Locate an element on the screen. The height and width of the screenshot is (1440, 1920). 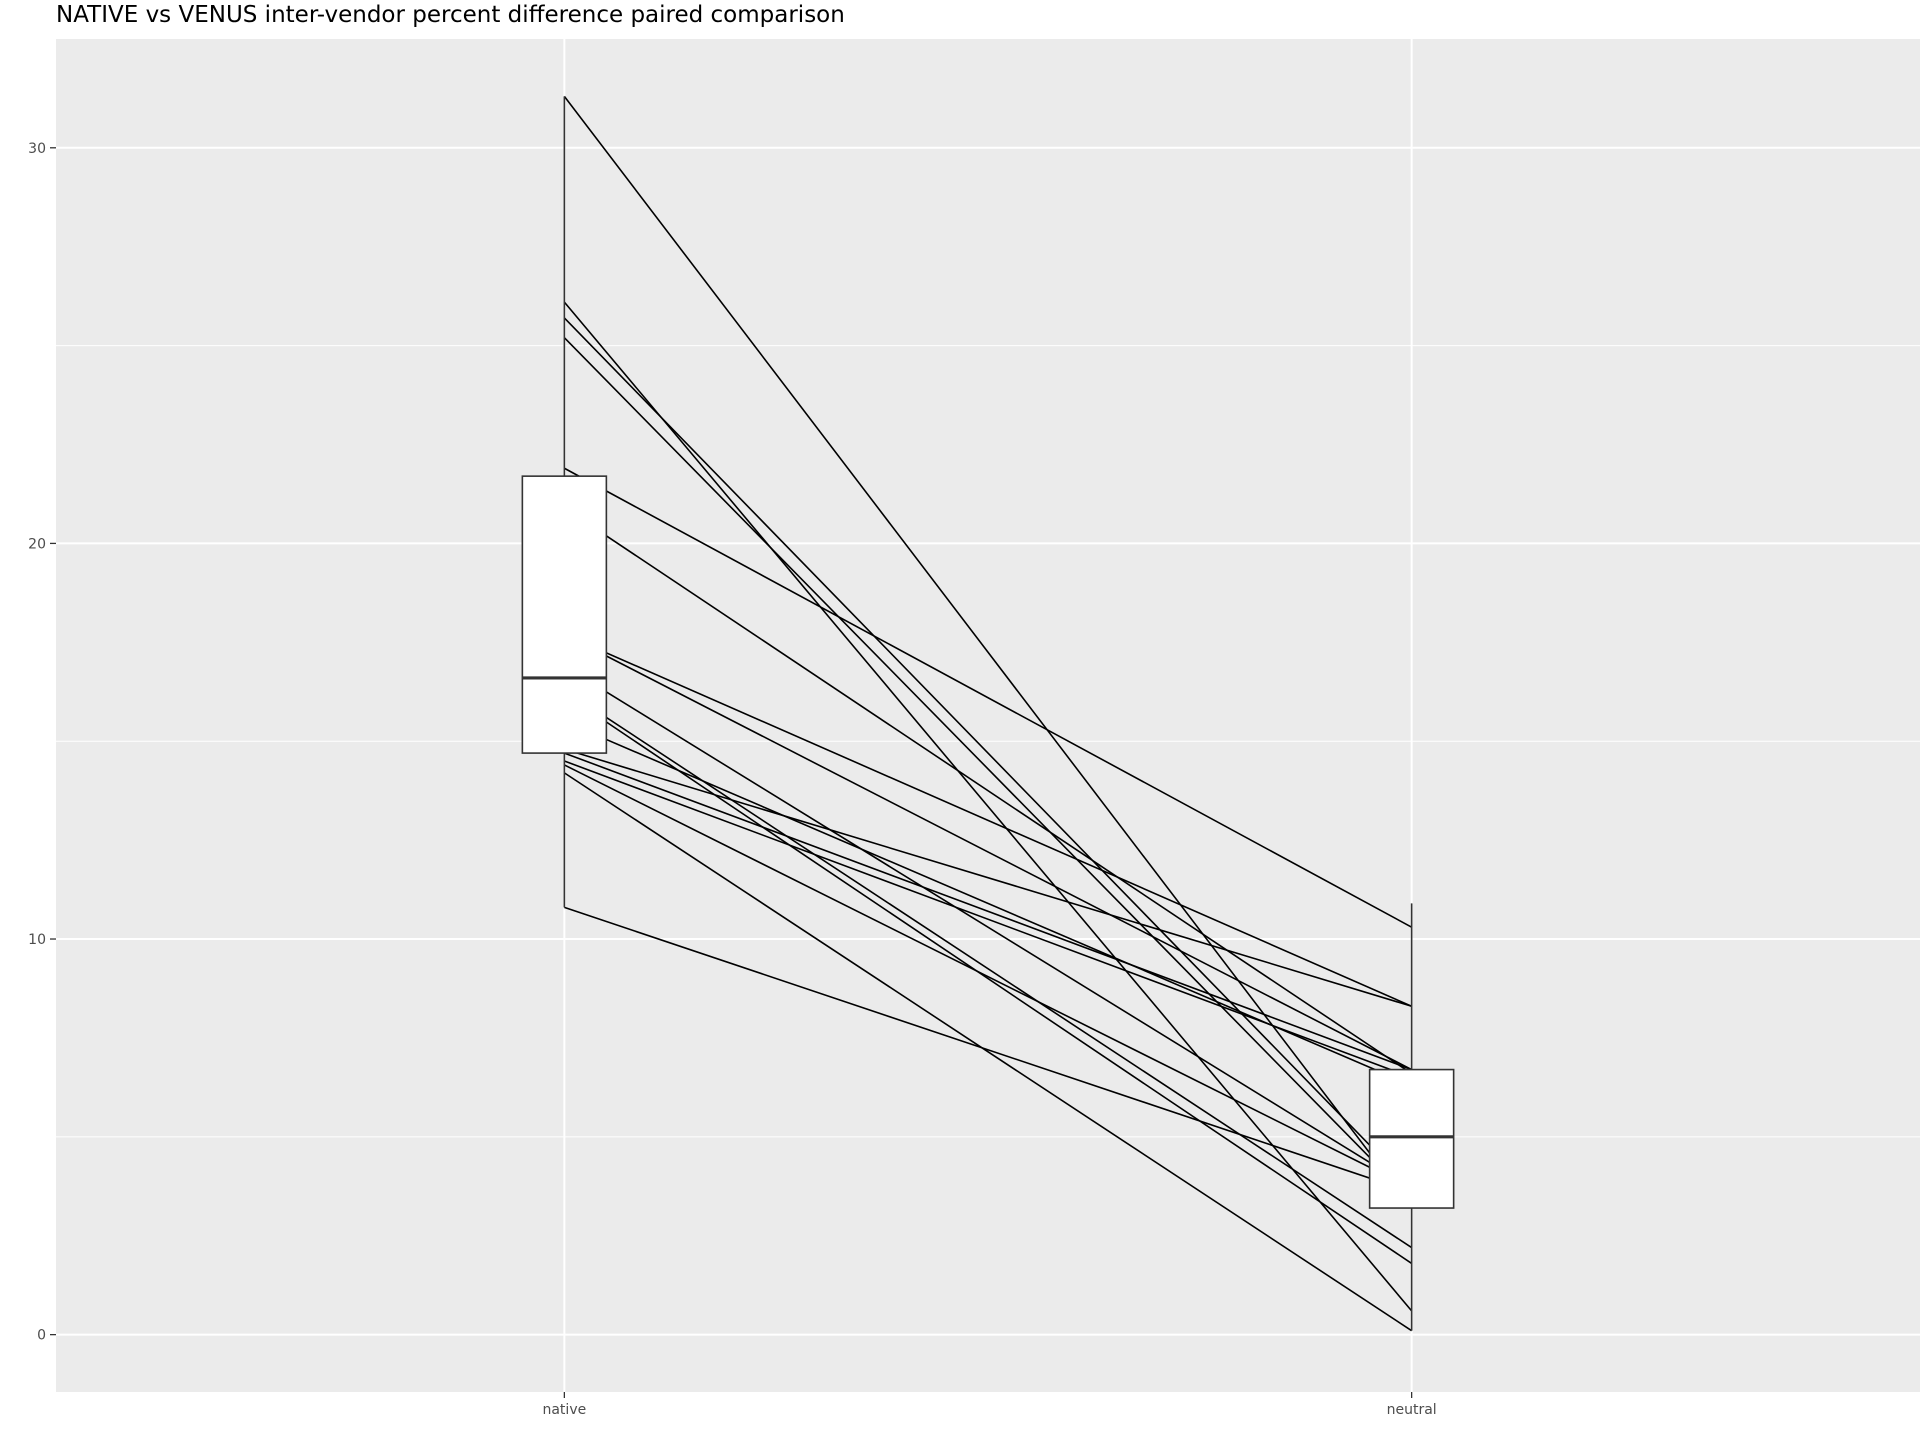
boxplot-native is located at coordinates (564, 502).